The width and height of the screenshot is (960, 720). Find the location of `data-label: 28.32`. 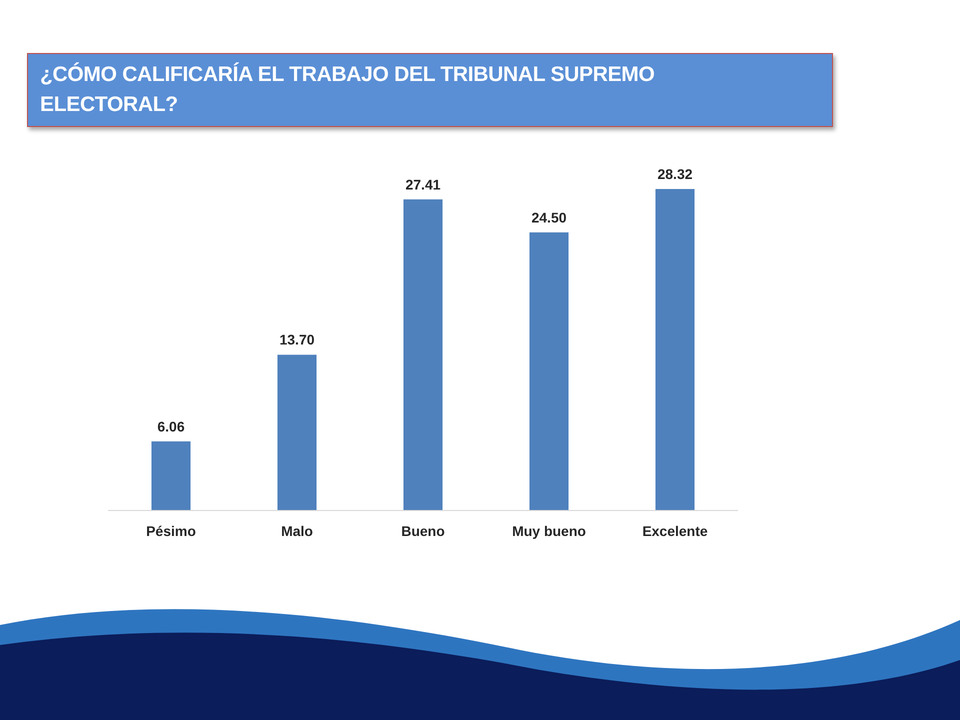

data-label: 28.32 is located at coordinates (675, 174).